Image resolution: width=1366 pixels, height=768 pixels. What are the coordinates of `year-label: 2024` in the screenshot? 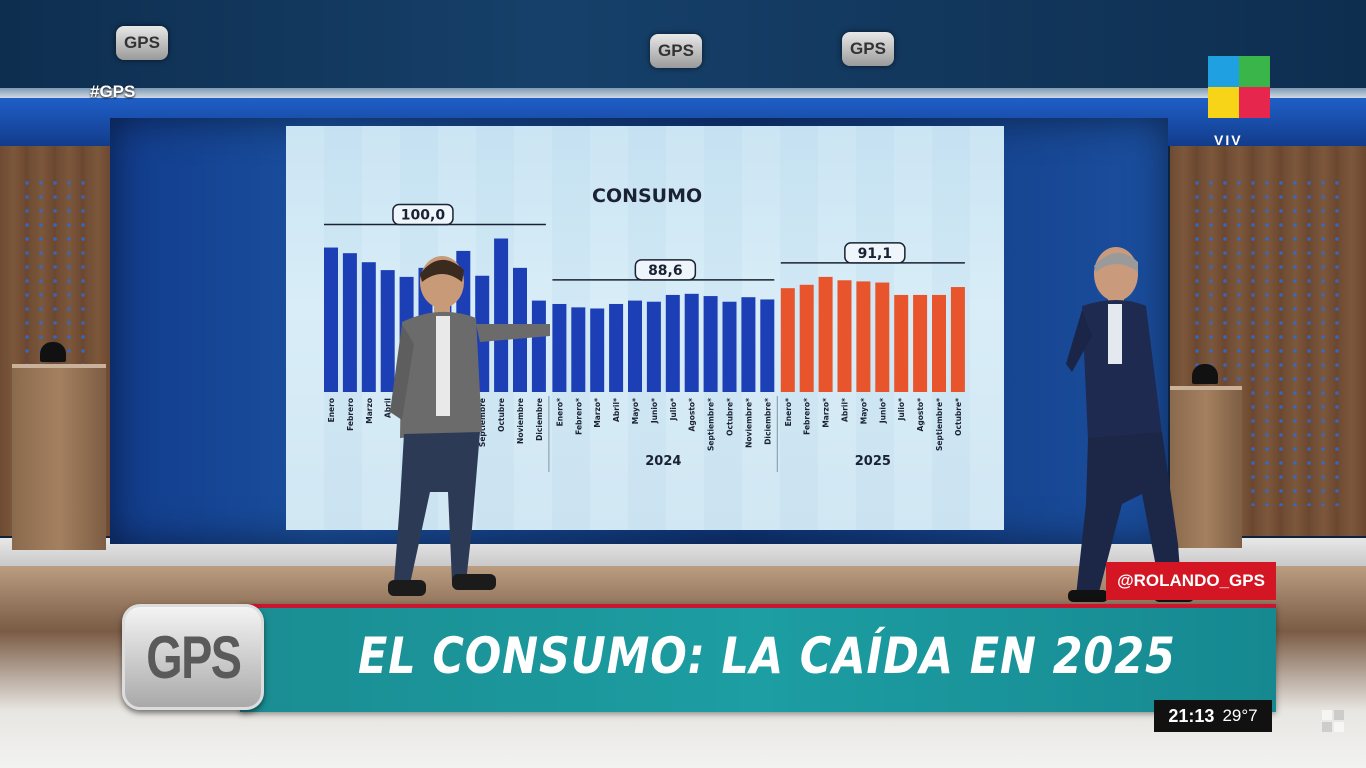 It's located at (663, 461).